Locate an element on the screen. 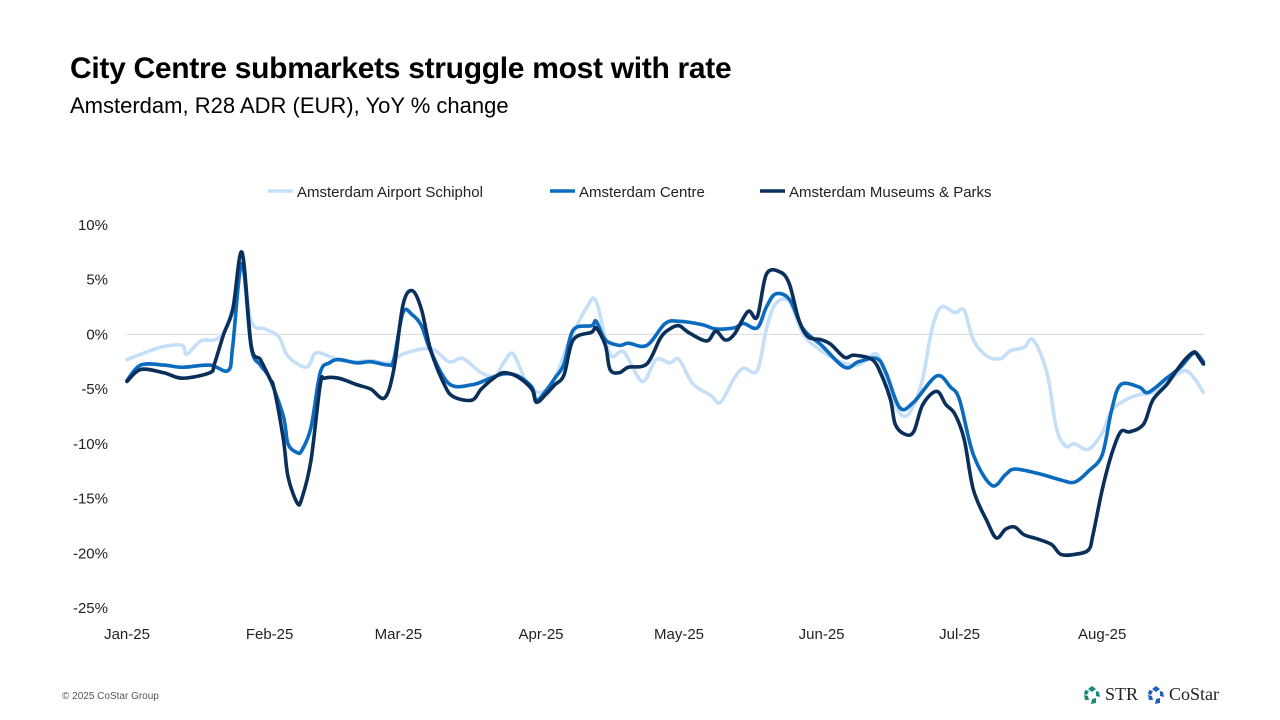  str-logo-mark-icon is located at coordinates (1092, 694).